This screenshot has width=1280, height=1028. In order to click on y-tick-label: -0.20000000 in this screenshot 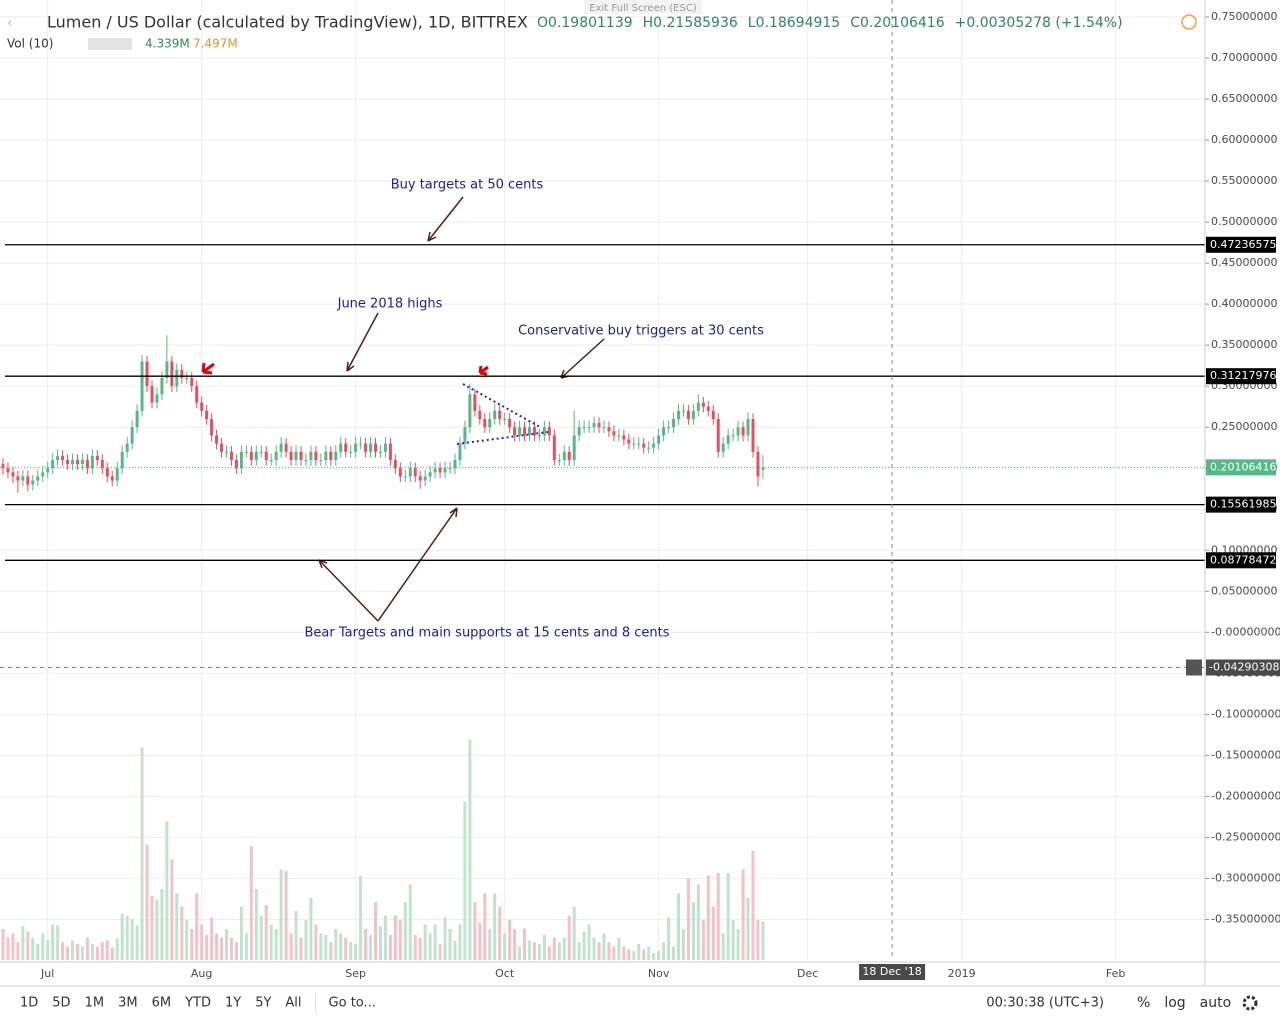, I will do `click(1245, 795)`.